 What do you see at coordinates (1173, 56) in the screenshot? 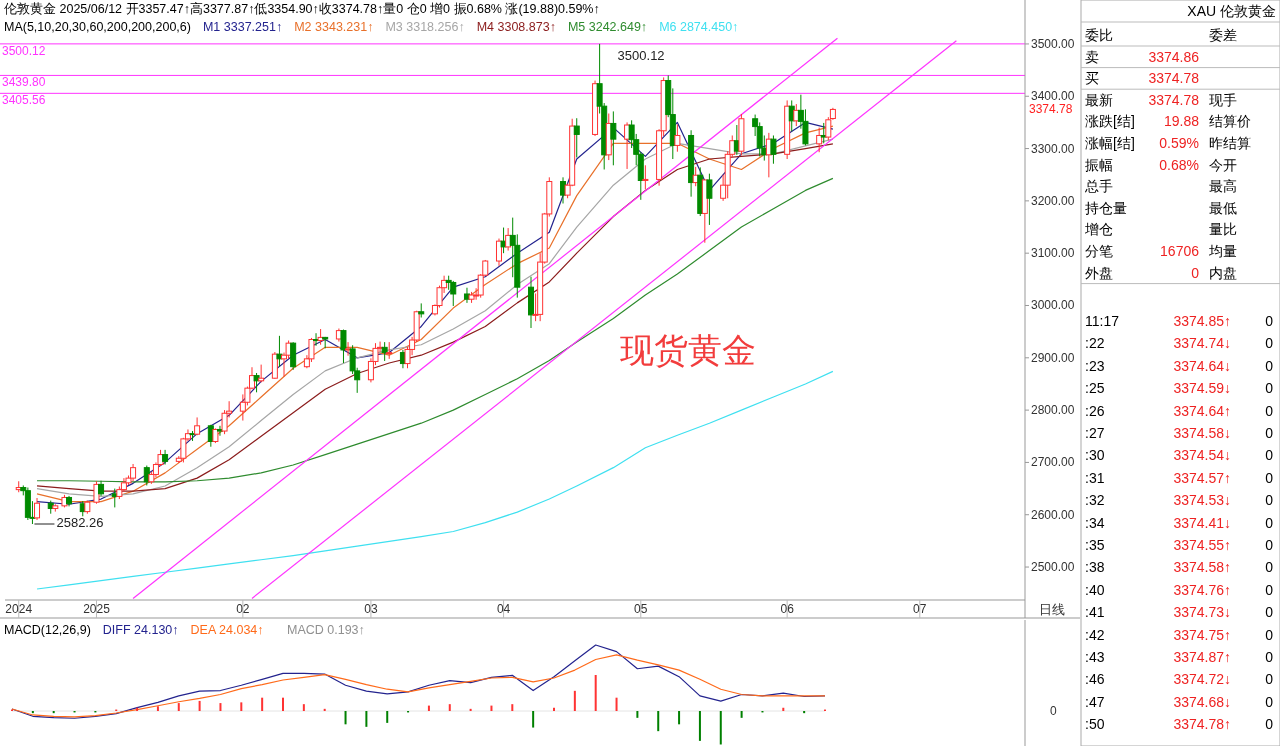
I see `text: 3374.86` at bounding box center [1173, 56].